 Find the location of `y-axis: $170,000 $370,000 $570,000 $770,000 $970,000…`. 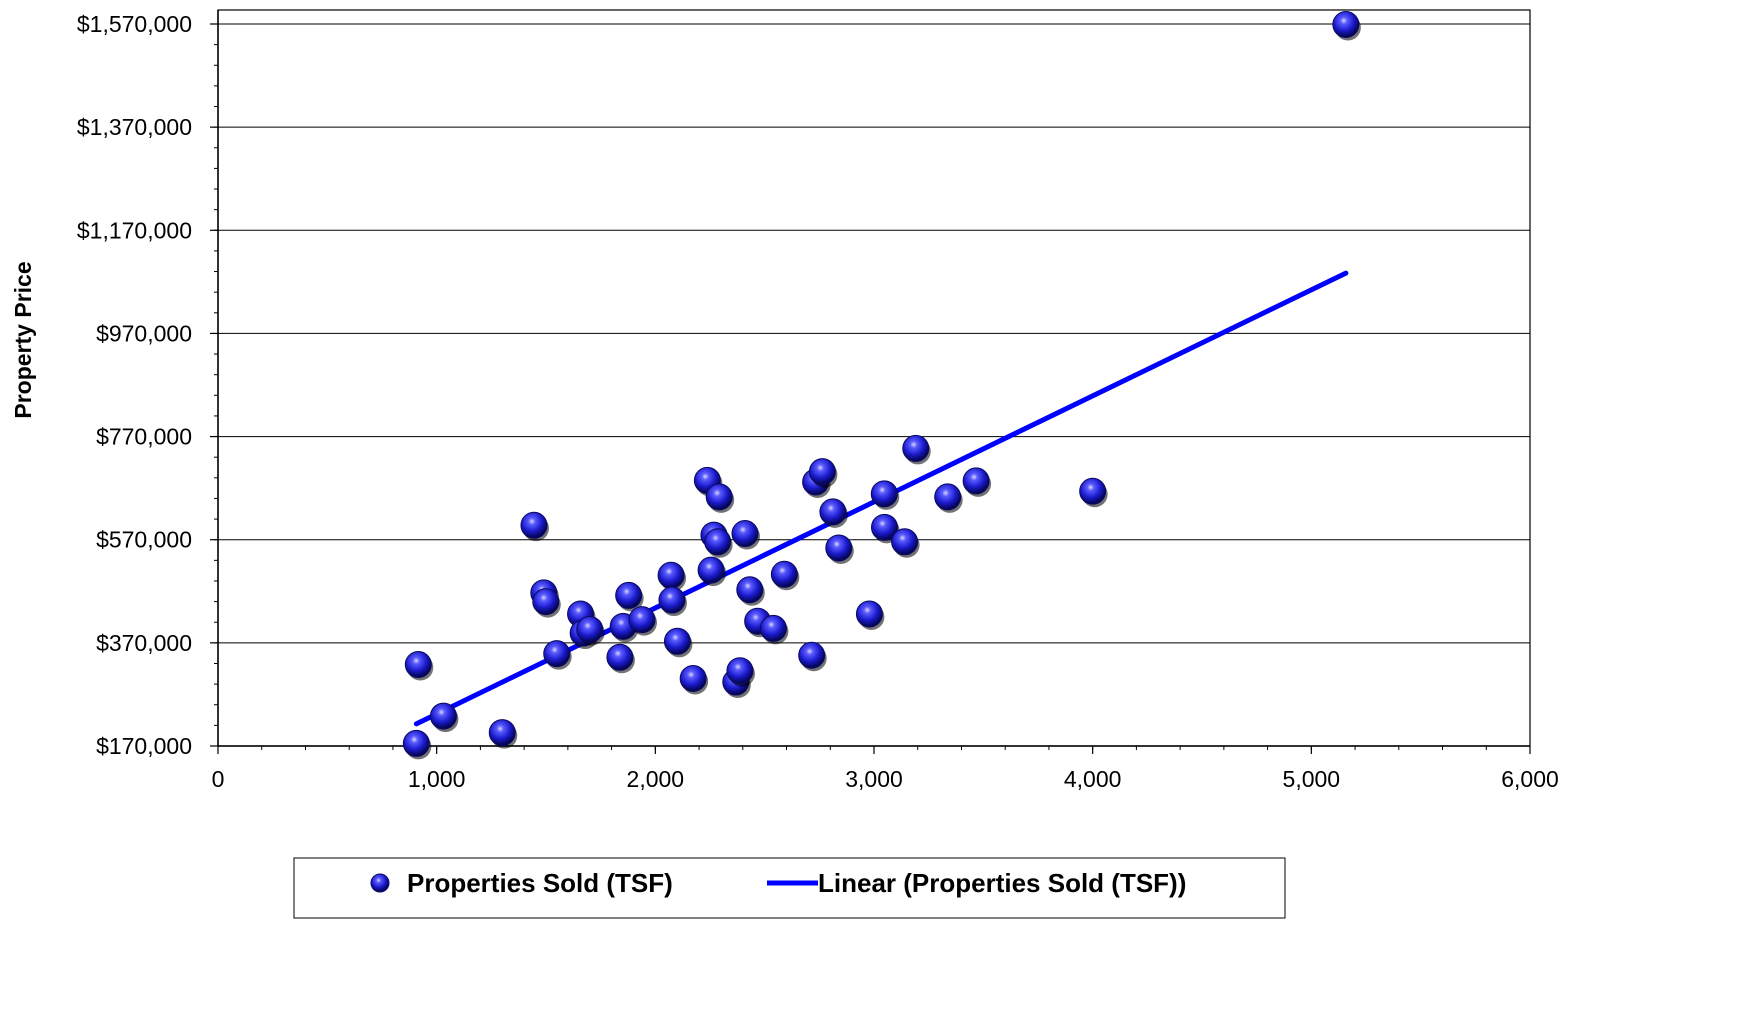

y-axis: $170,000 $370,000 $570,000 $770,000 $970,000… is located at coordinates (148, 384).